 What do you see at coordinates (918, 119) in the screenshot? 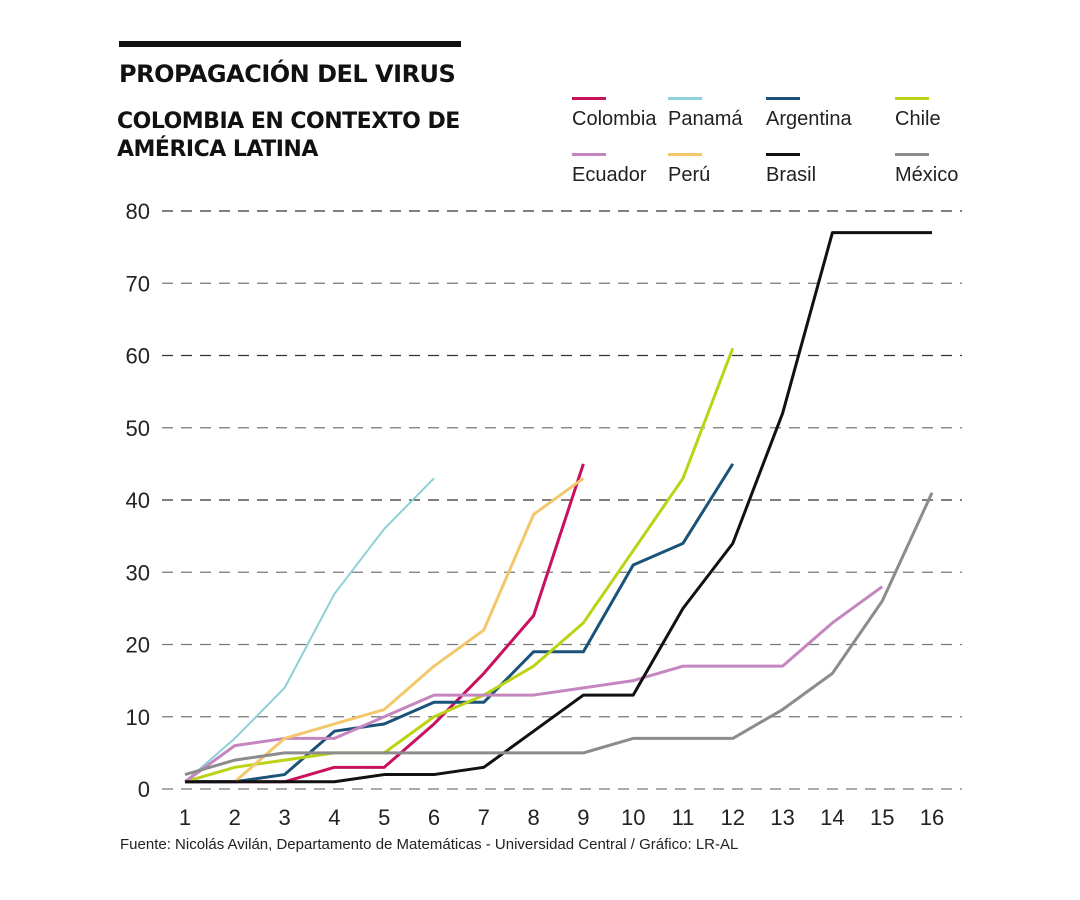
I see `legend-label: Chile` at bounding box center [918, 119].